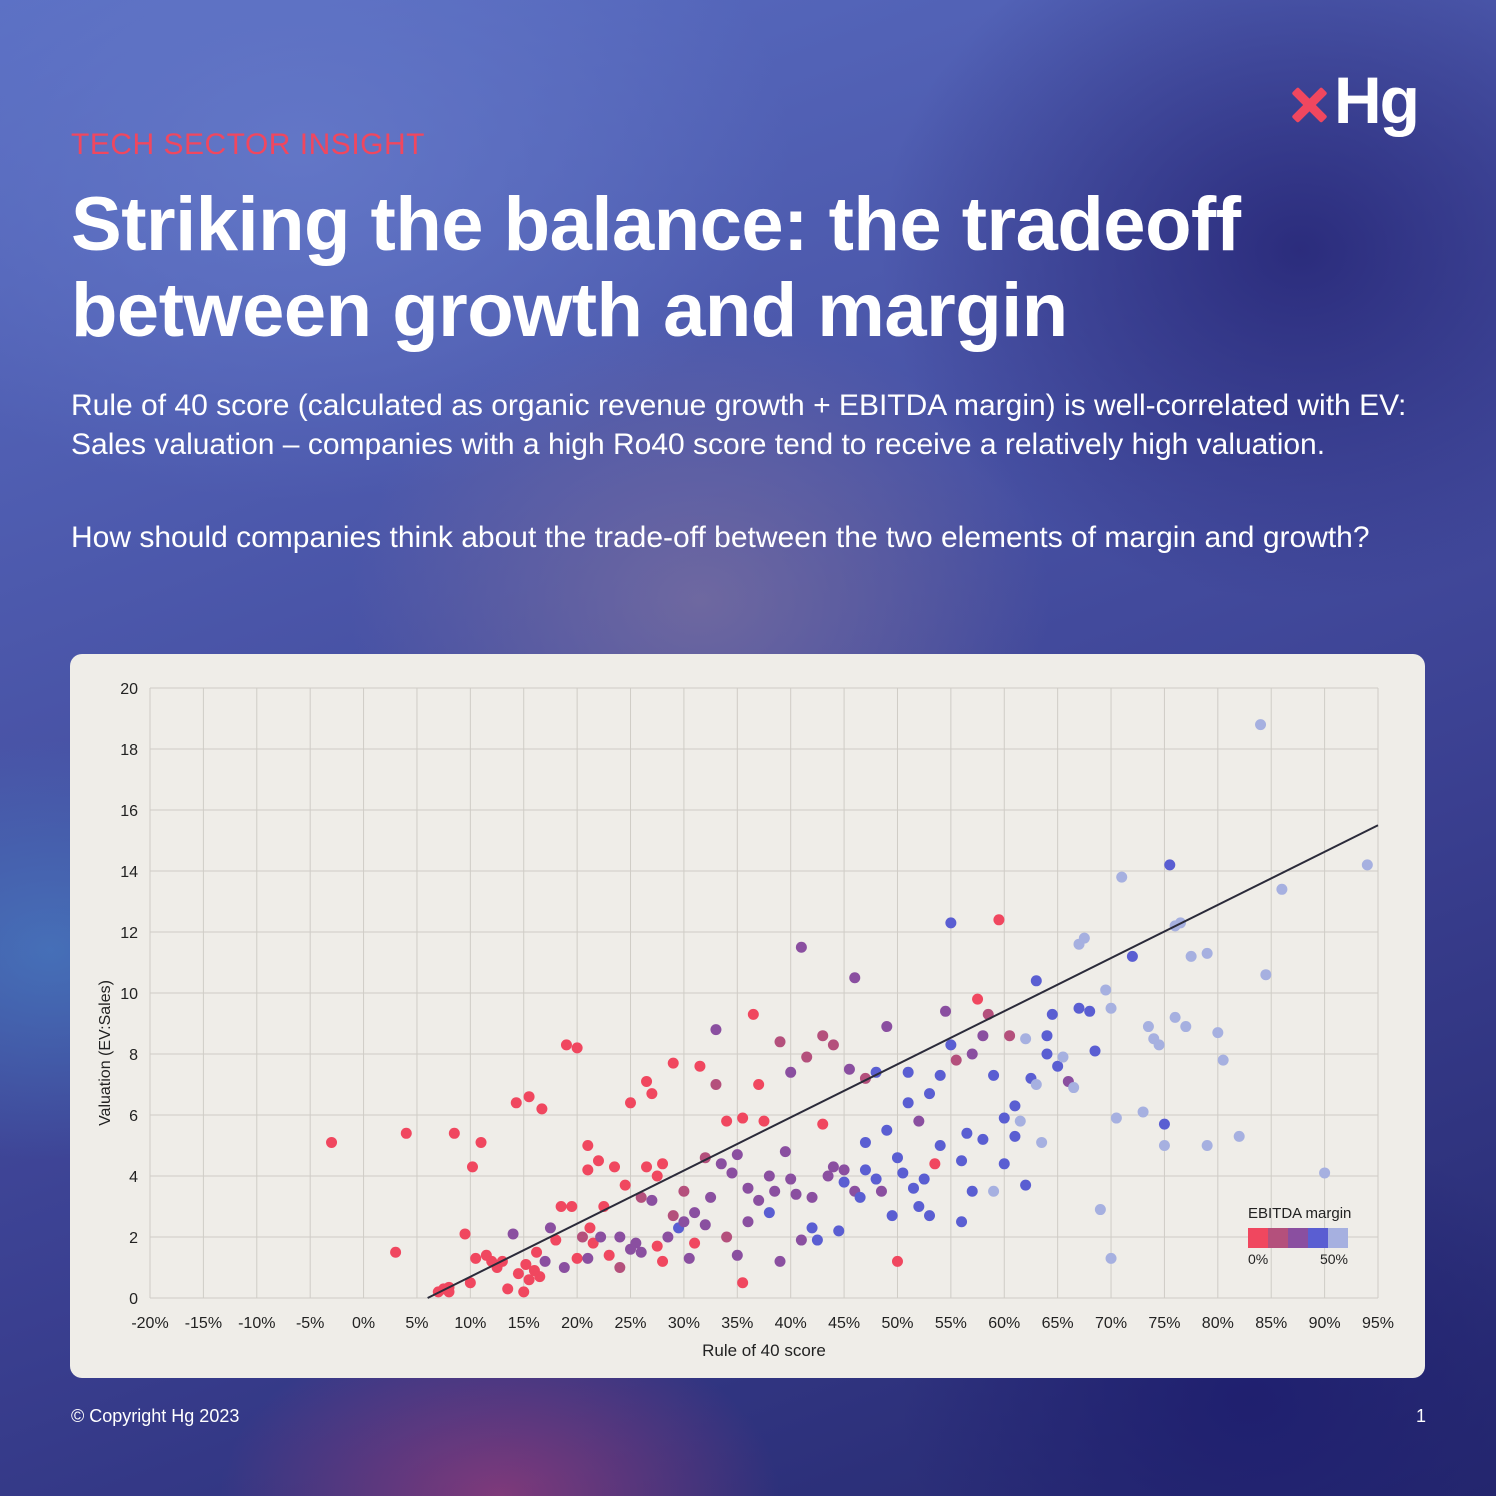 Image resolution: width=1496 pixels, height=1496 pixels. Describe the element at coordinates (203, 1323) in the screenshot. I see `x-tick-label: -15%` at that location.